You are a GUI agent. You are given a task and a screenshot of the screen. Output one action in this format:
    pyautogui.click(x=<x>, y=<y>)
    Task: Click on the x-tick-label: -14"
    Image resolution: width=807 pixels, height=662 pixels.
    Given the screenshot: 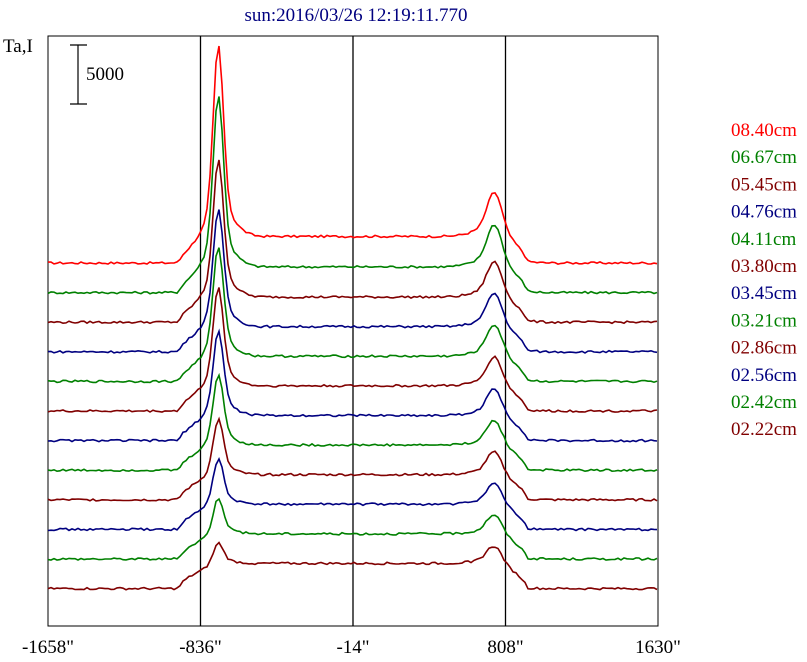 What is the action you would take?
    pyautogui.click(x=352, y=647)
    